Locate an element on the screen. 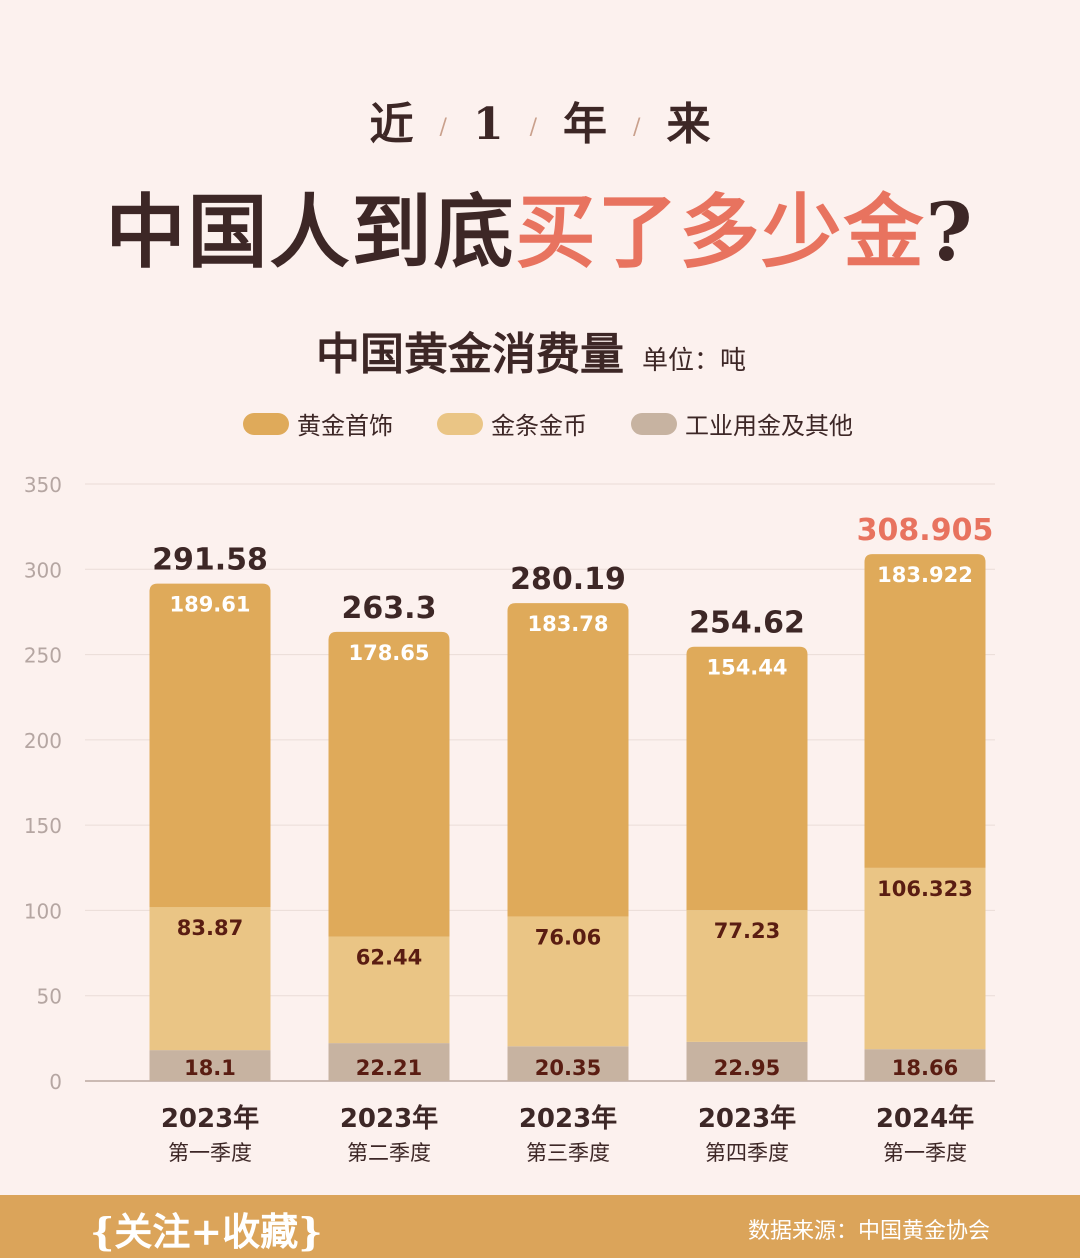 This screenshot has width=1080, height=1258. x-tick-quarter: 第二季度 is located at coordinates (389, 1153).